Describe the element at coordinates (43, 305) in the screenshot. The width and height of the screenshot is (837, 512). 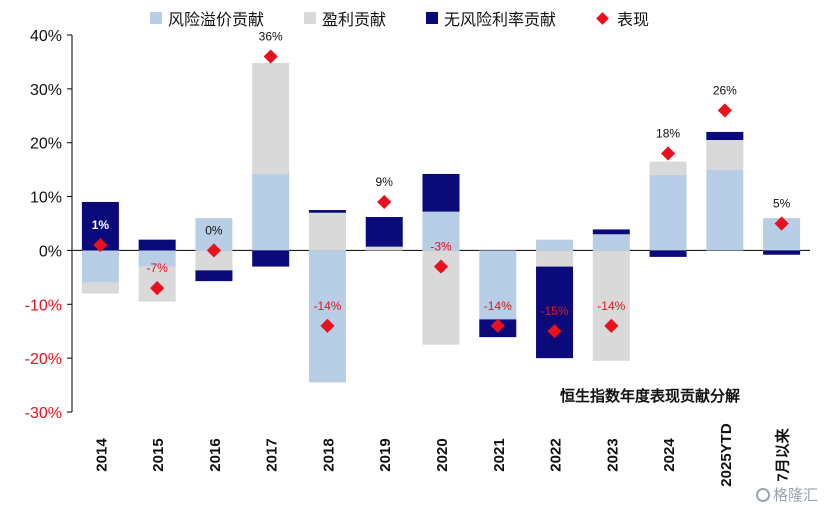
I see `y-tick-label: -10%` at that location.